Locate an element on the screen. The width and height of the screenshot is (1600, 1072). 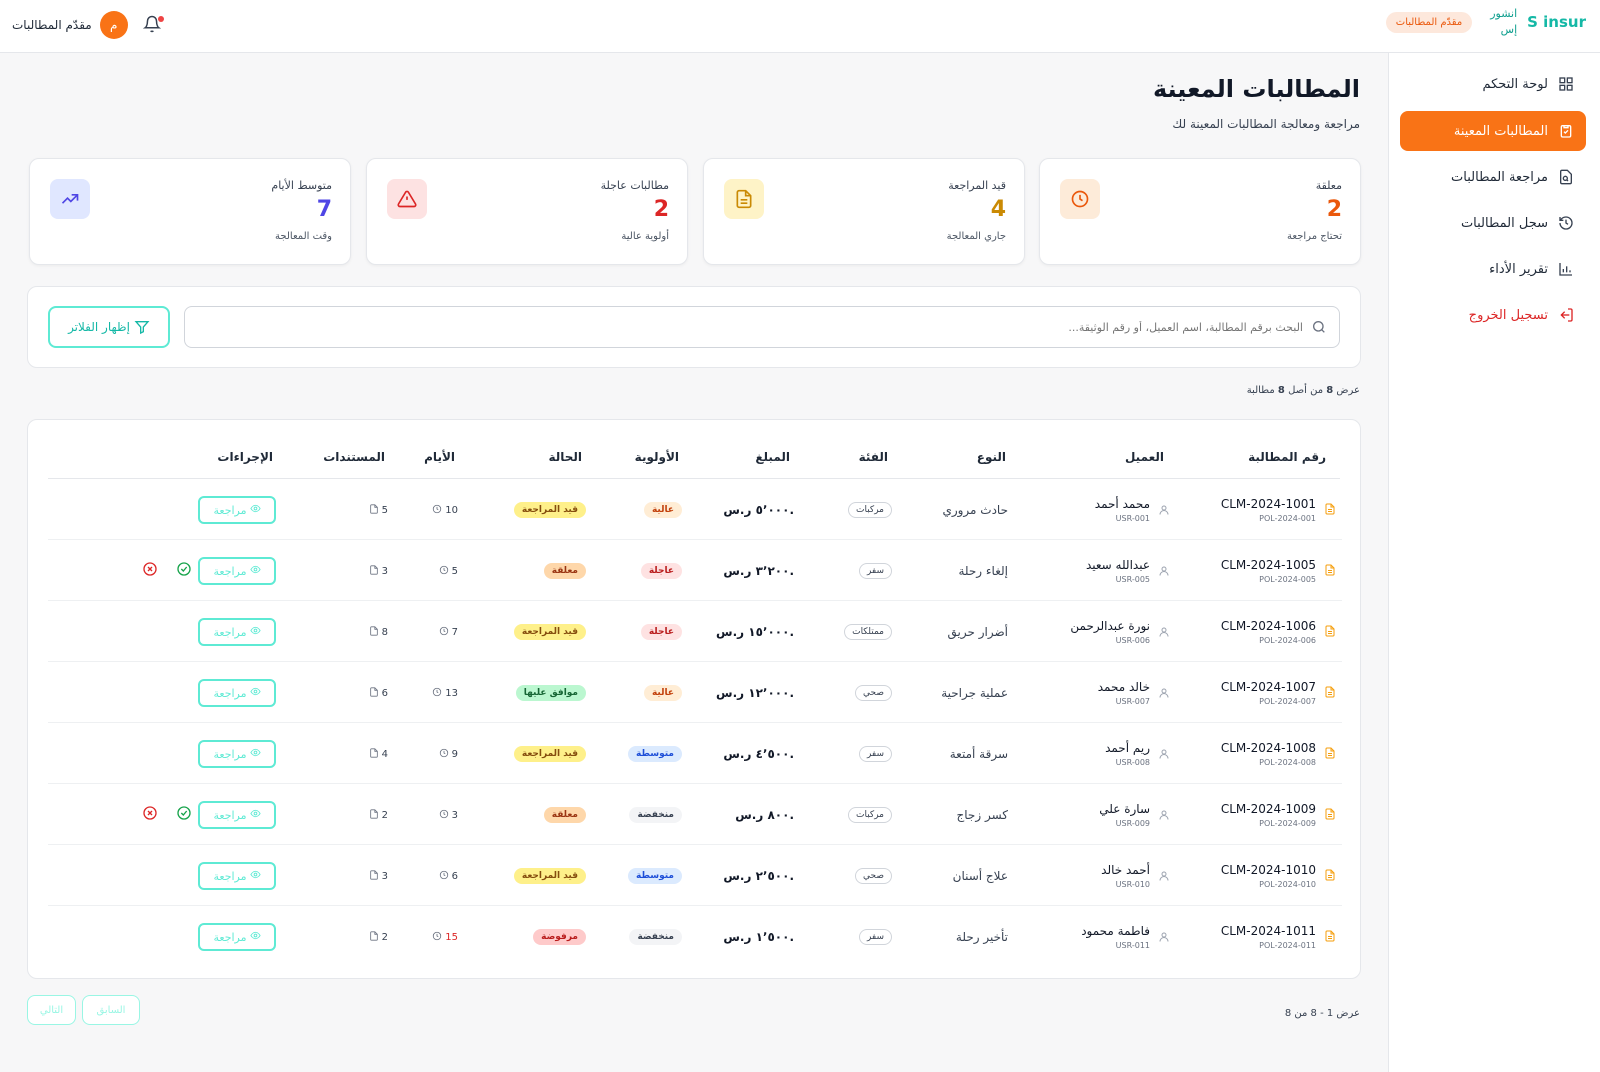
policy-number: POL-2024-007 is located at coordinates (1287, 701).